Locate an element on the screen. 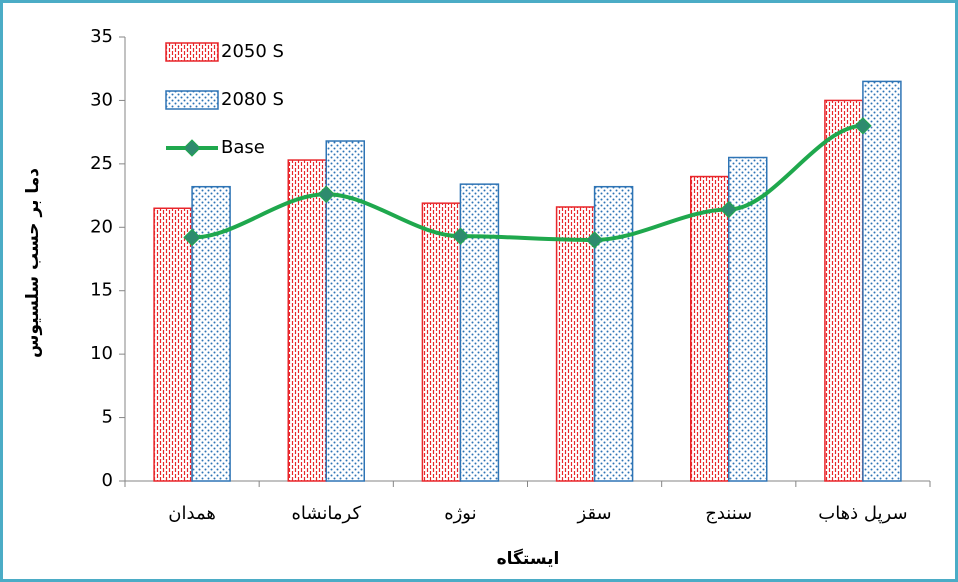 The width and height of the screenshot is (958, 582). x-tick-label: سنندج is located at coordinates (728, 513).